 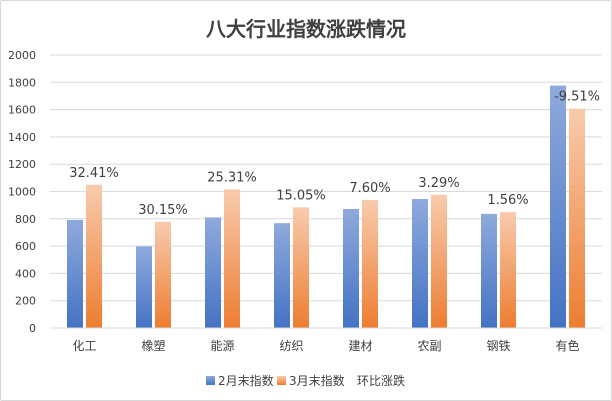 What do you see at coordinates (567, 346) in the screenshot?
I see `x-tick-label: 有色` at bounding box center [567, 346].